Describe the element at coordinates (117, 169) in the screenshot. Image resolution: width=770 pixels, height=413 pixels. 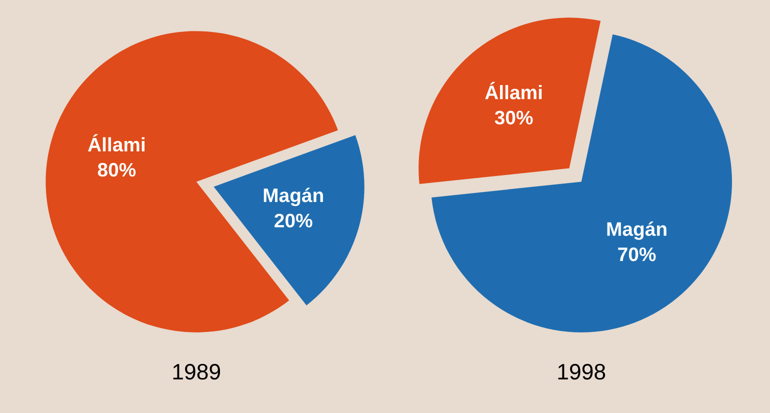
I see `data-label: 80%` at that location.